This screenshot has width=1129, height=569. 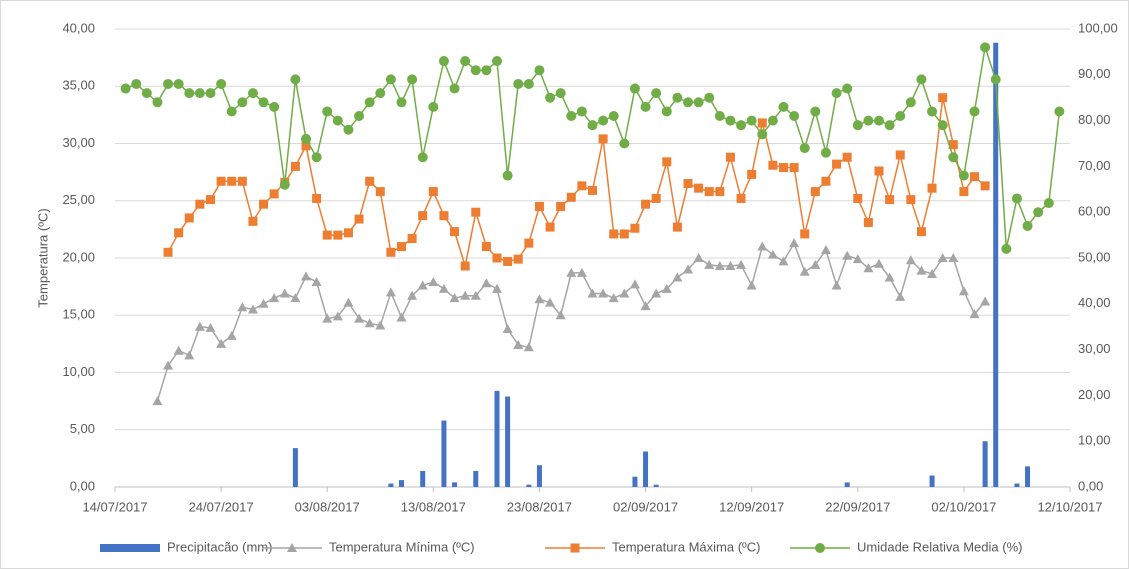 I want to click on y-tick-label: 20,00, so click(x=78, y=256).